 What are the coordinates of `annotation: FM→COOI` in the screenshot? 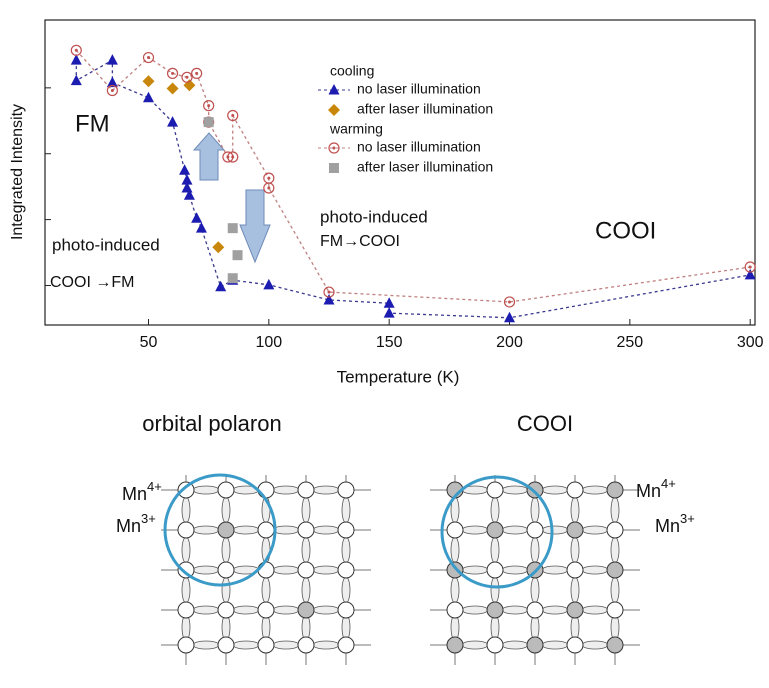 It's located at (360, 241).